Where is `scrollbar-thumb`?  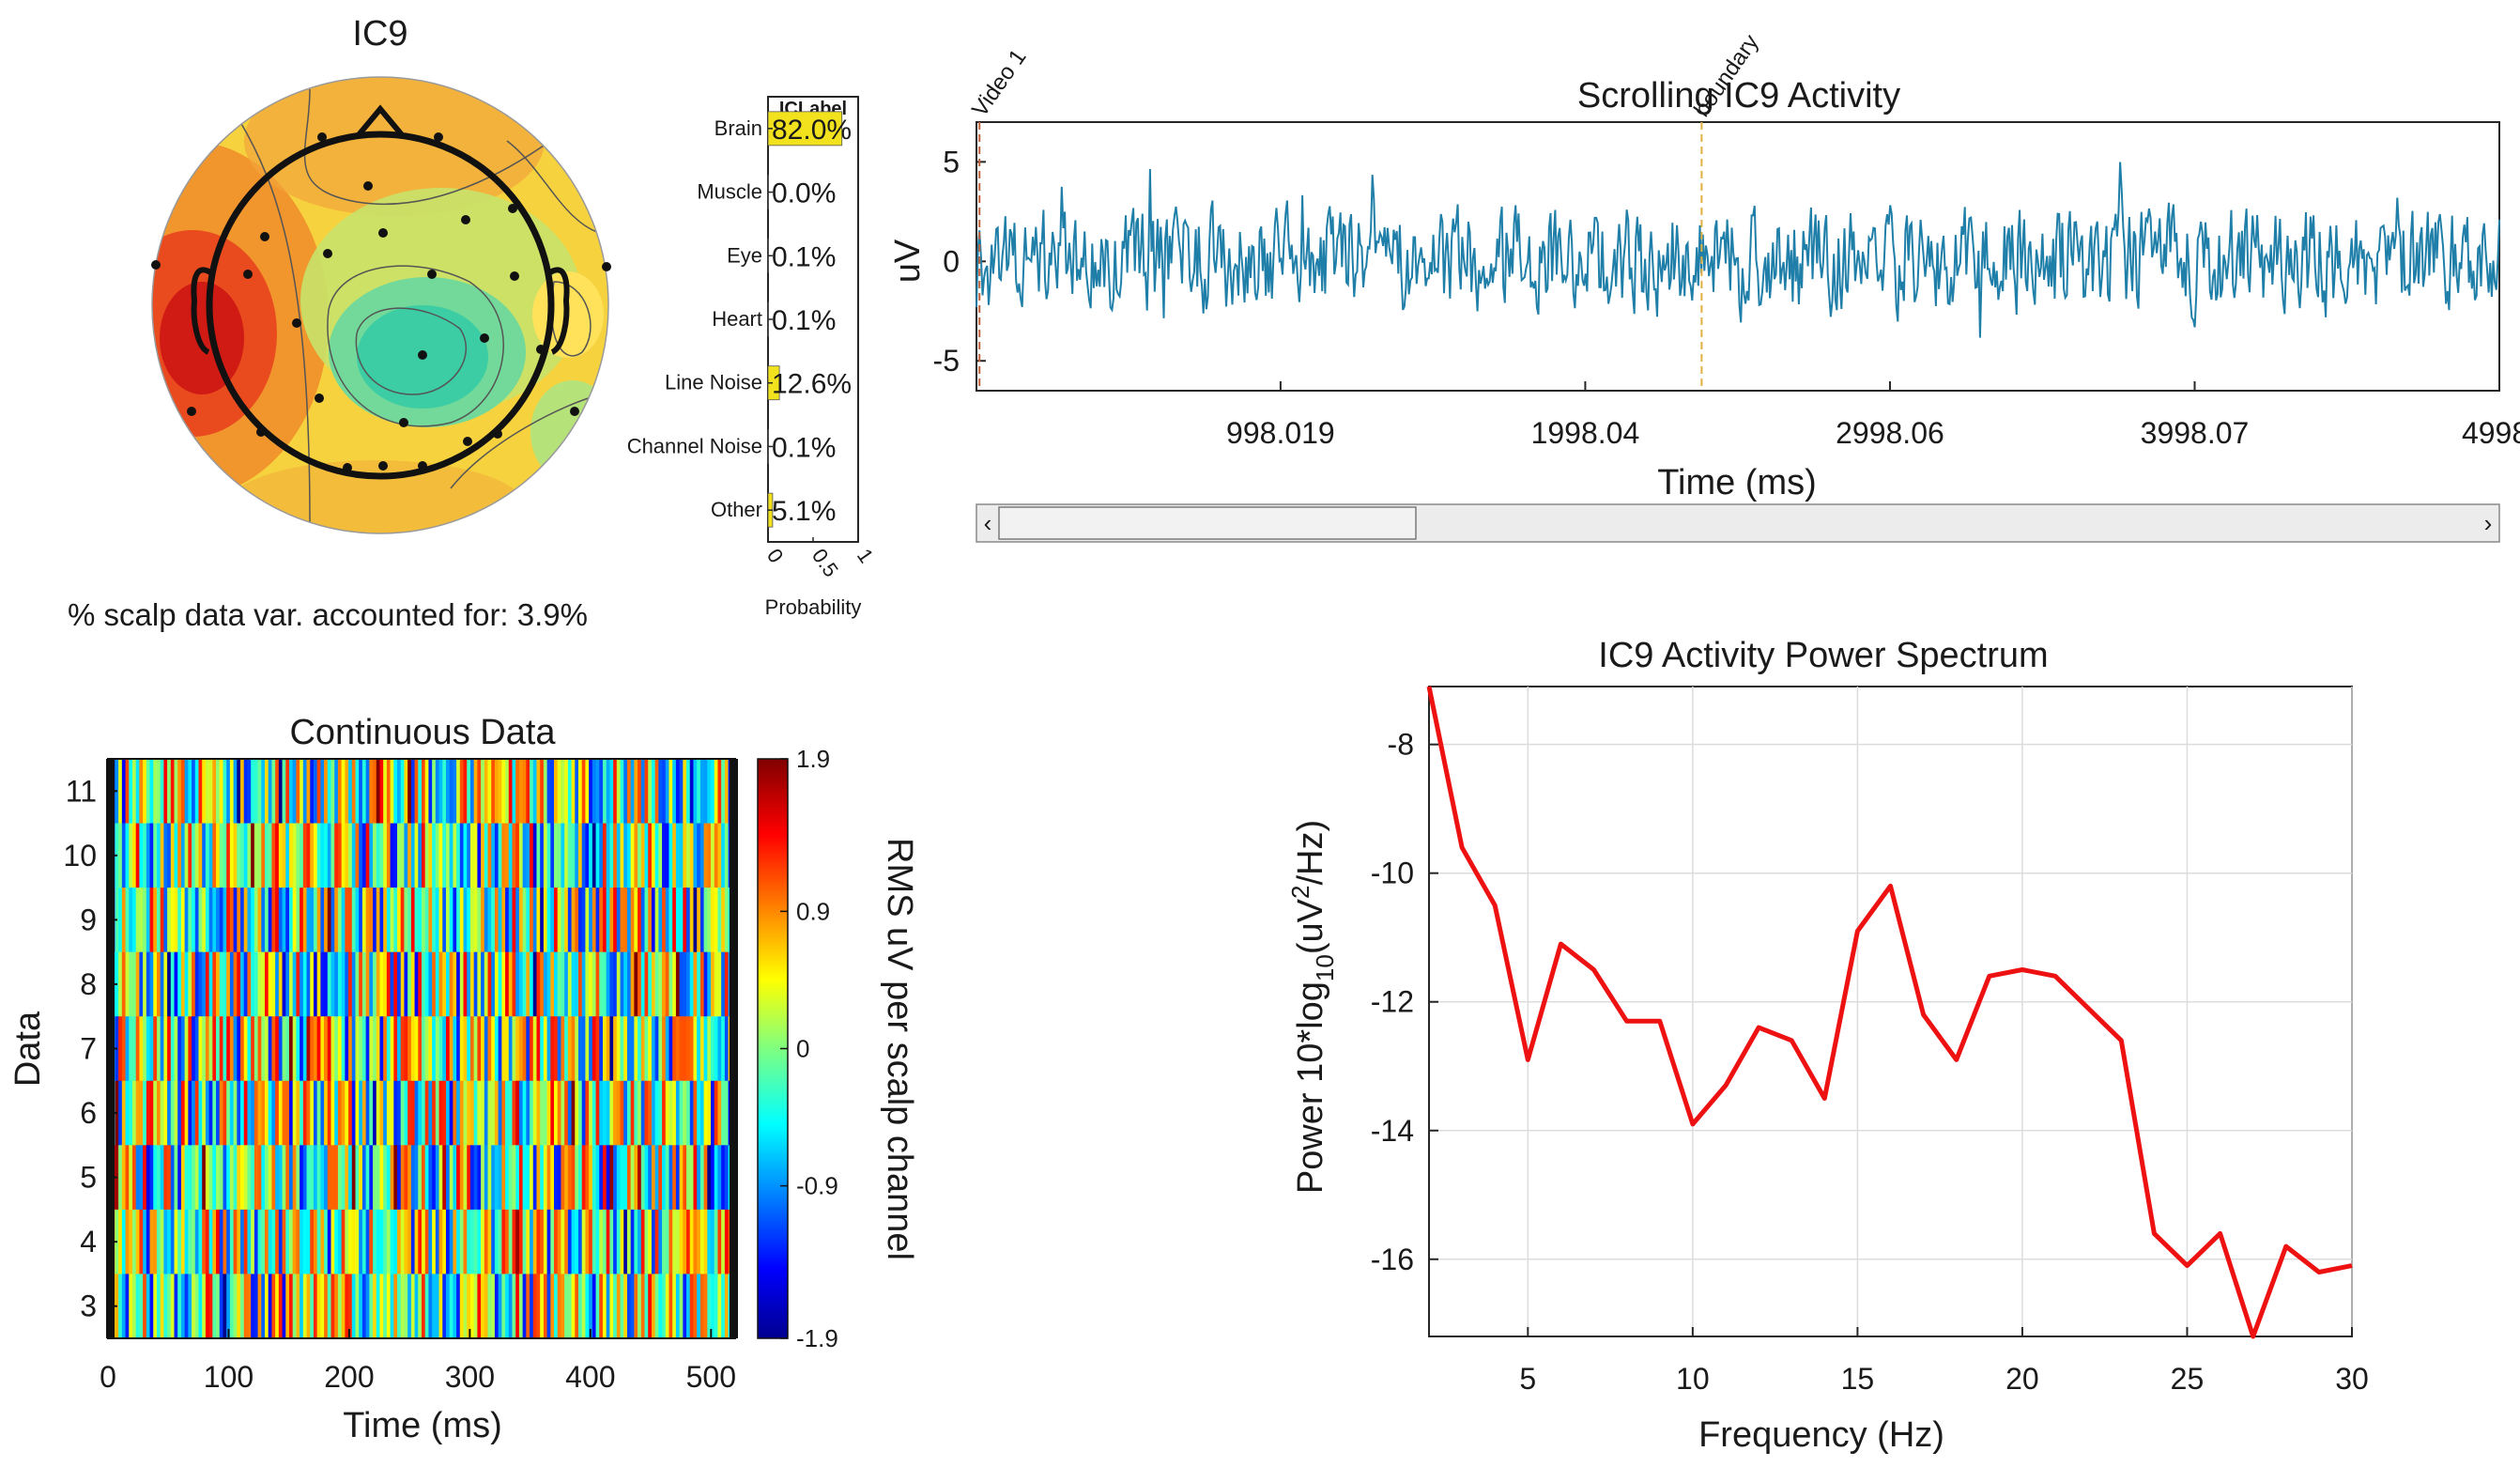 scrollbar-thumb is located at coordinates (1207, 523).